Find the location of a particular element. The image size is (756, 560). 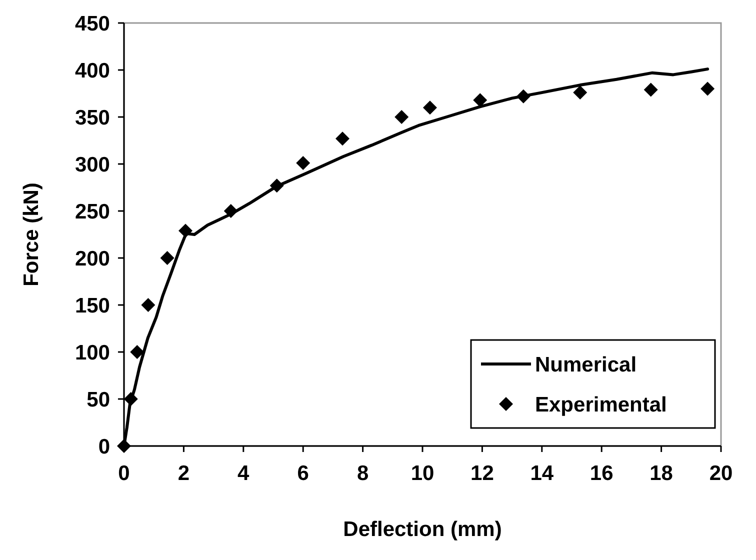

y-tick-label: 300 is located at coordinates (92, 164).